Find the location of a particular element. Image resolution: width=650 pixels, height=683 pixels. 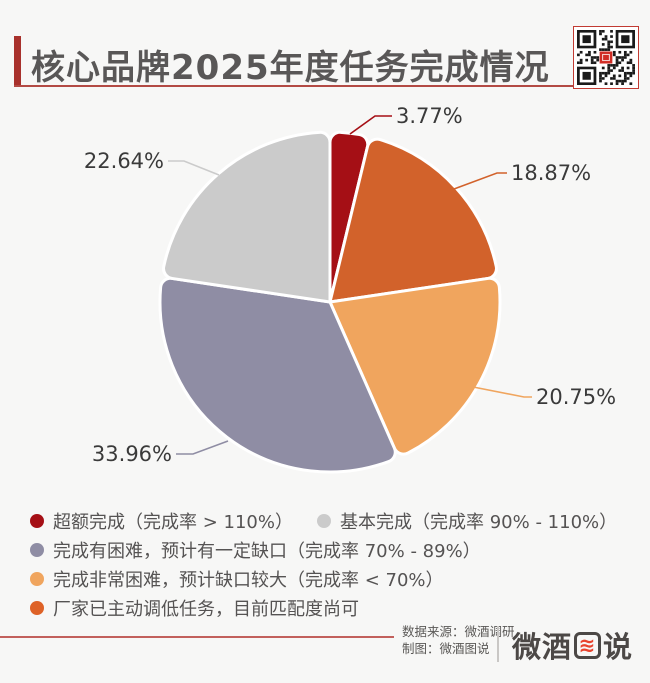

legend-item-lowered-target: 厂家已主动调低任务，目前匹配度尚可 is located at coordinates (194, 608).